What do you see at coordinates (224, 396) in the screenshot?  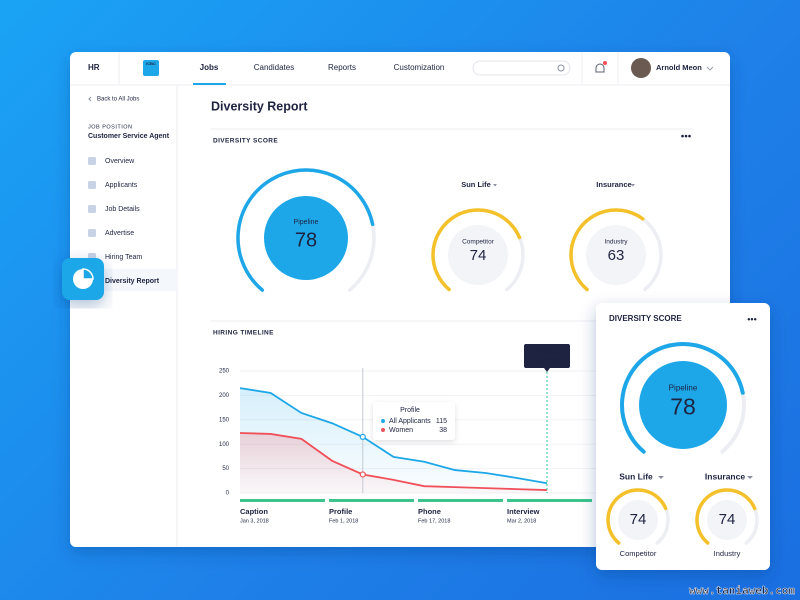 I see `y-tick-label: 200` at bounding box center [224, 396].